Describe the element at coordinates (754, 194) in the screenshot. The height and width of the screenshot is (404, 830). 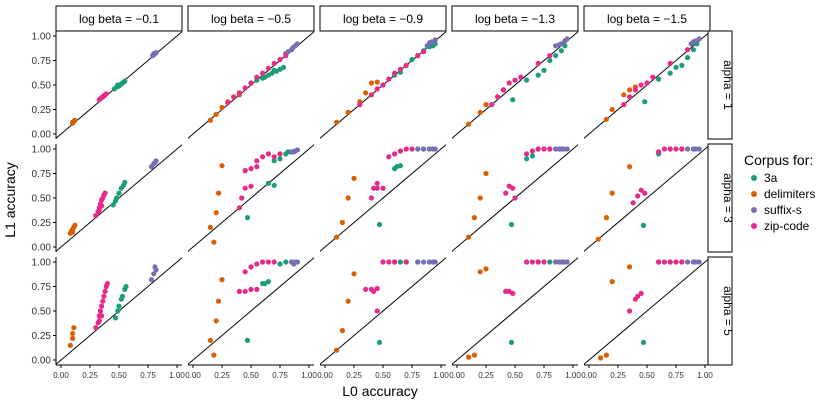
I see `legend-key-delimiters` at that location.